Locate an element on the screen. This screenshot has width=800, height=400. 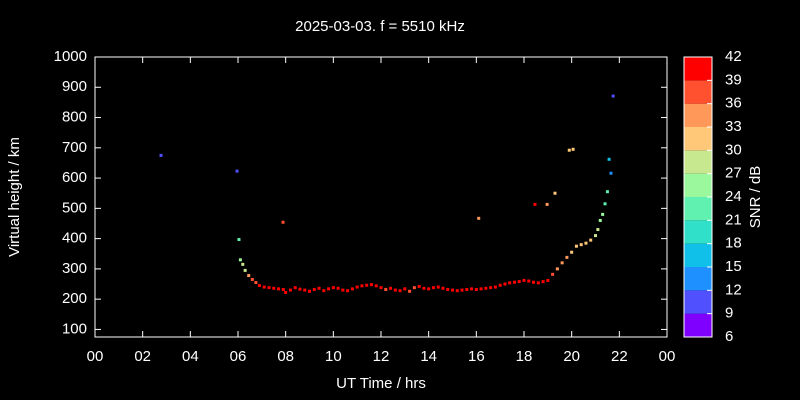
colorbar-tick-label: 12 is located at coordinates (733, 289).